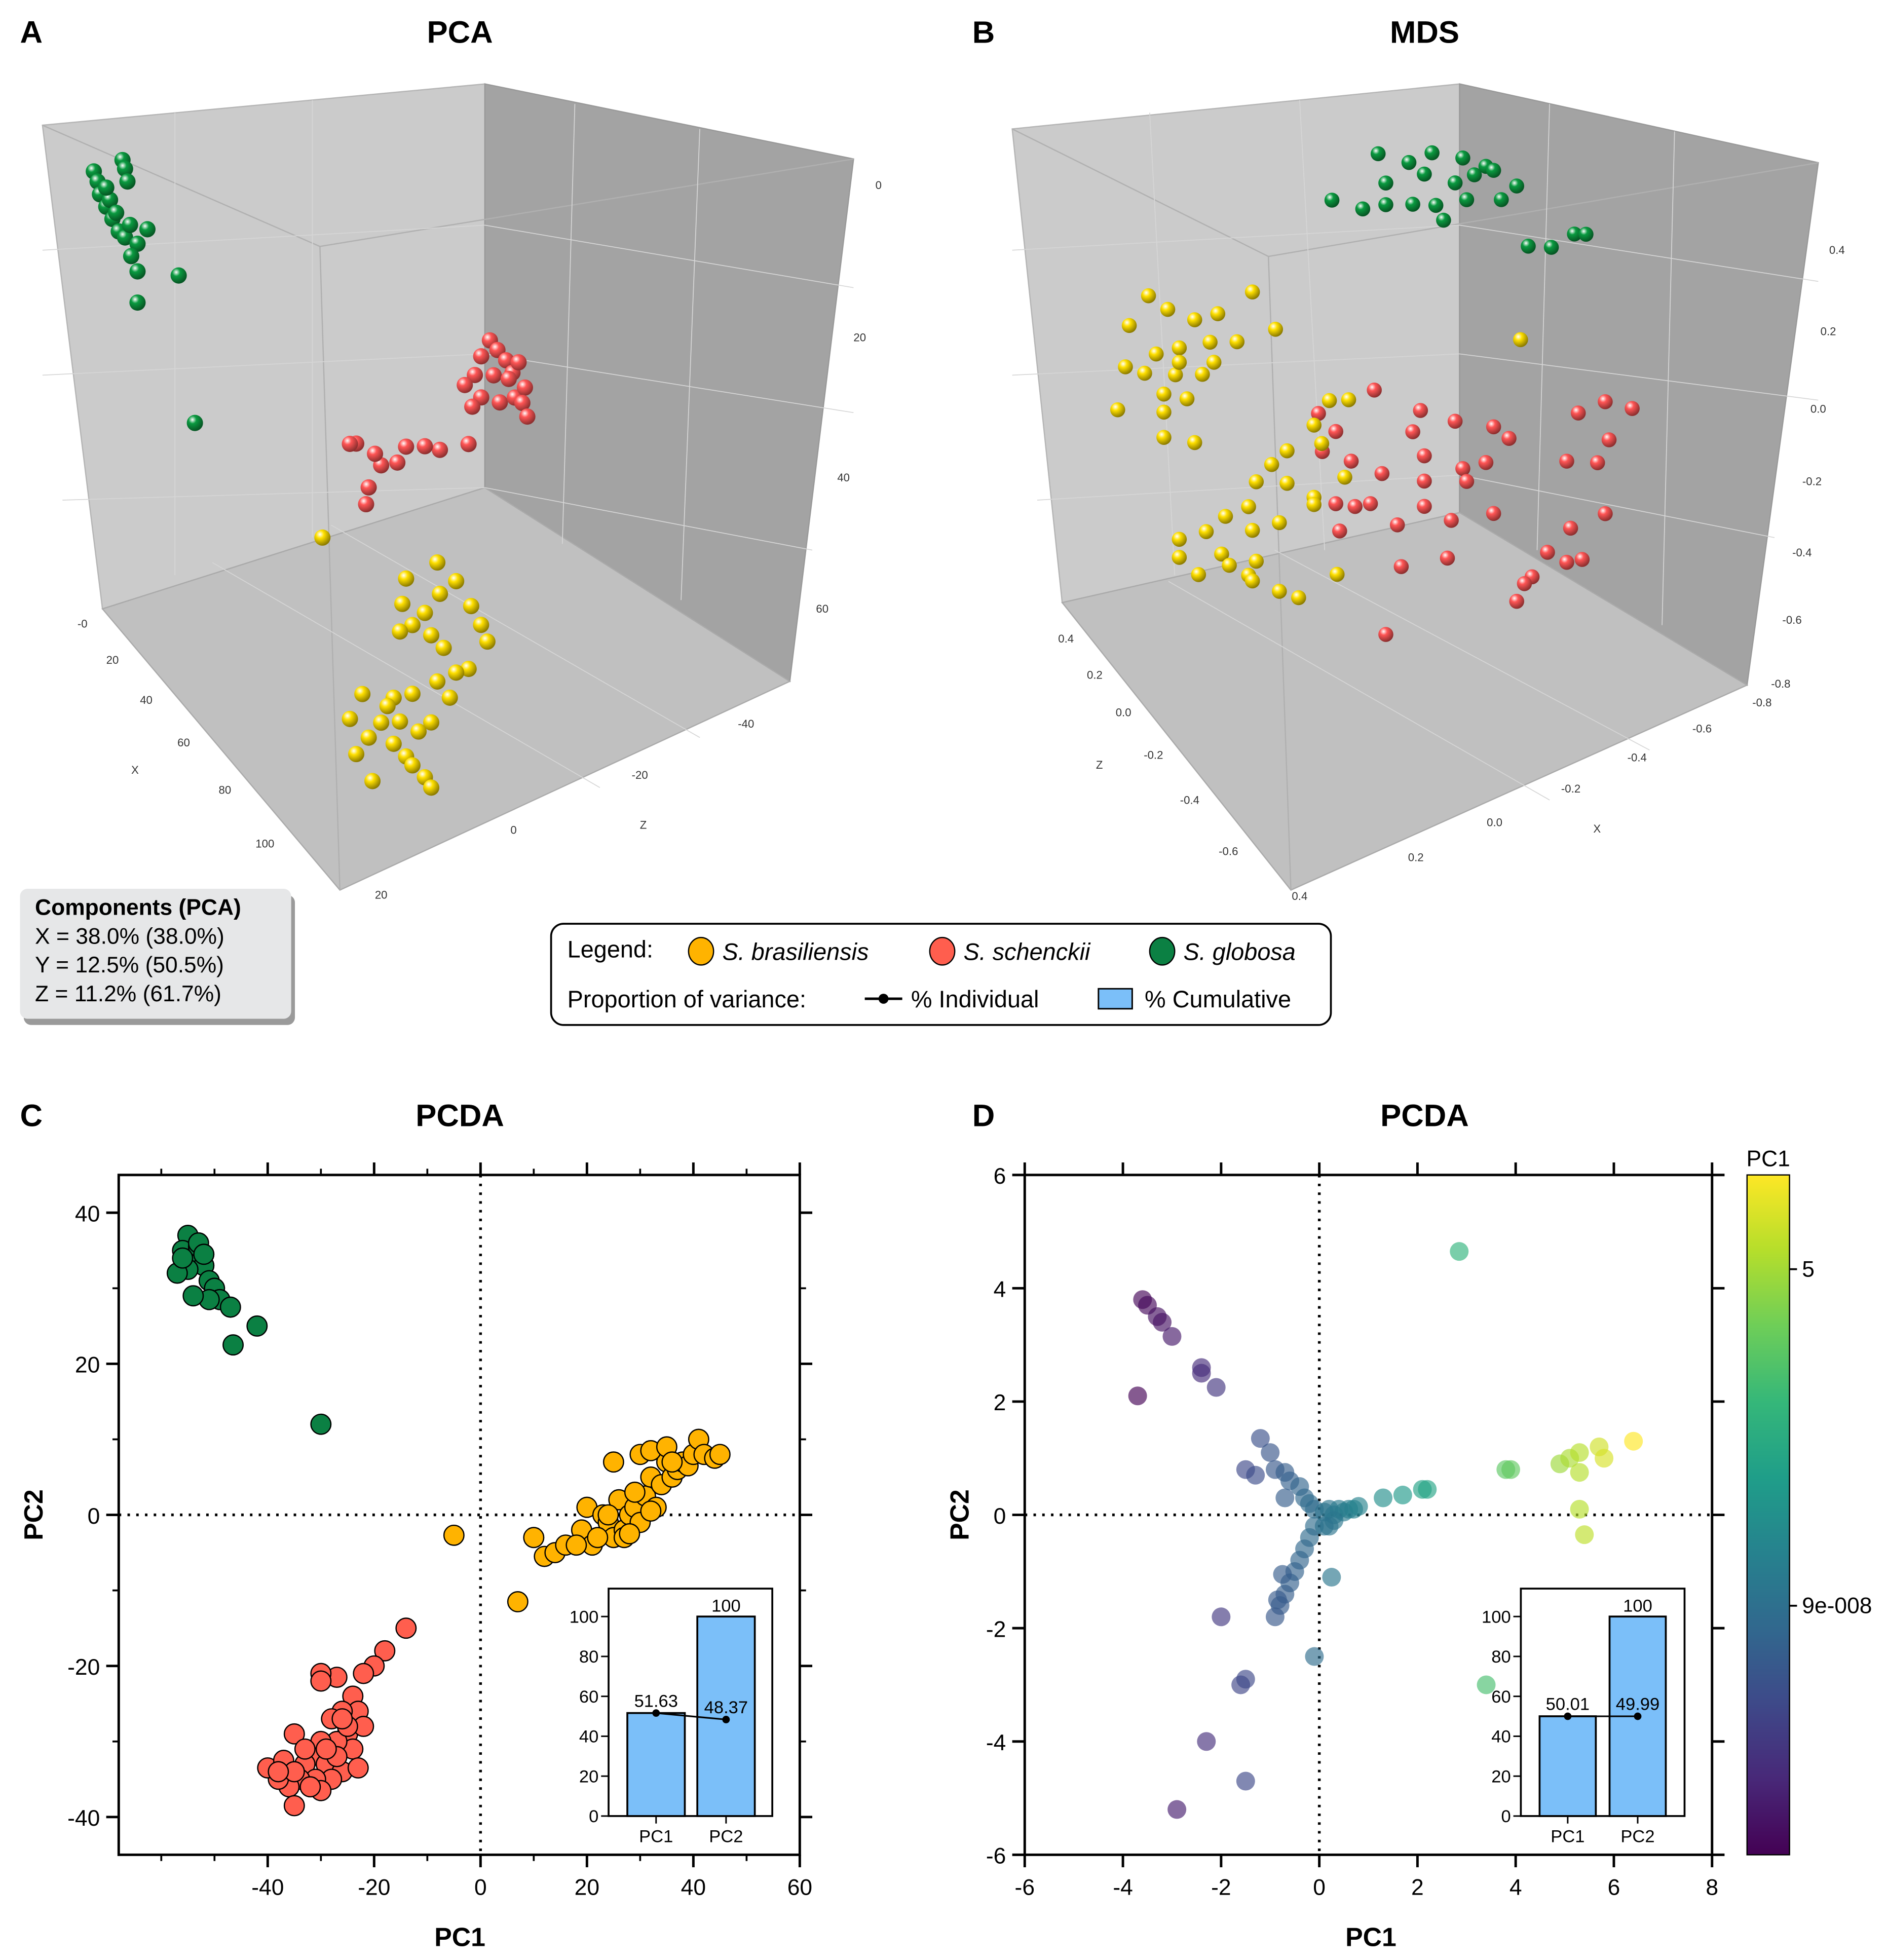 The height and width of the screenshot is (1960, 1887). What do you see at coordinates (1614, 1887) in the screenshot?
I see `x-tick-label: 6` at bounding box center [1614, 1887].